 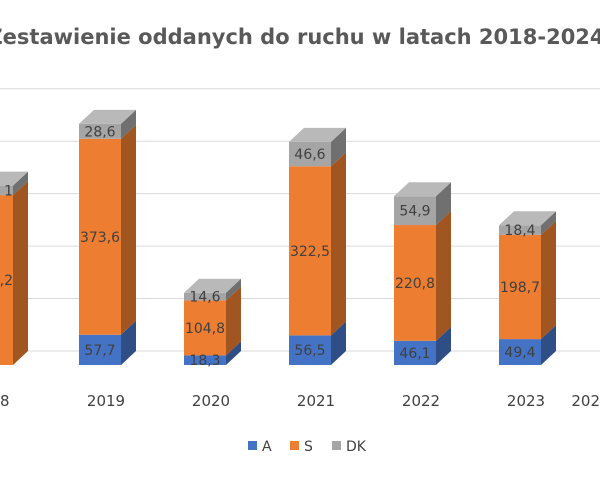 I want to click on data-label: ,2, so click(x=6, y=281).